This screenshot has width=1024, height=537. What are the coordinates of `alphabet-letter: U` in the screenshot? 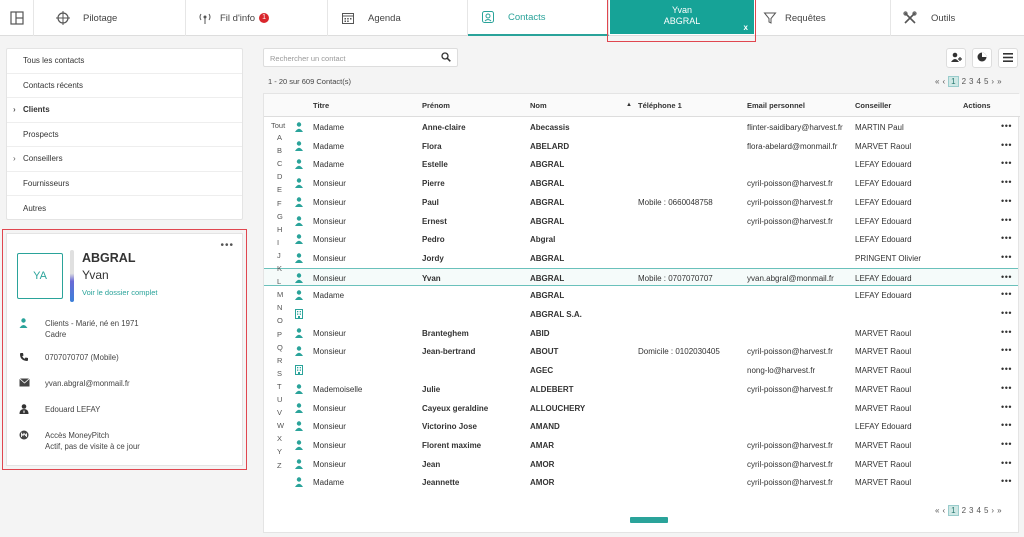 It's located at (280, 399).